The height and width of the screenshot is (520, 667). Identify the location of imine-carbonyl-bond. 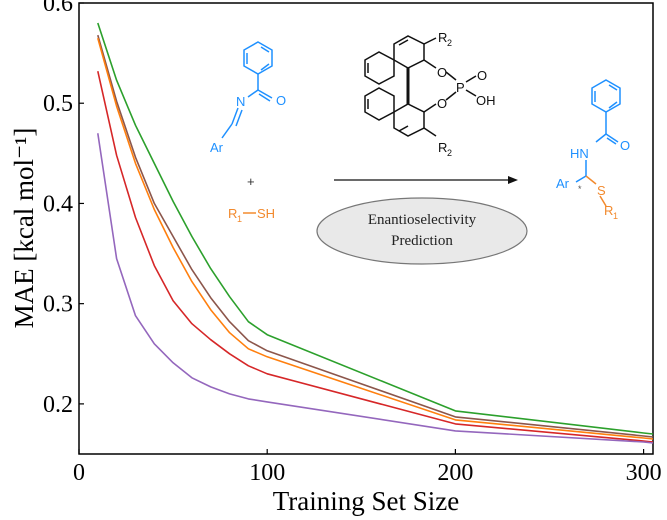
(265, 94).